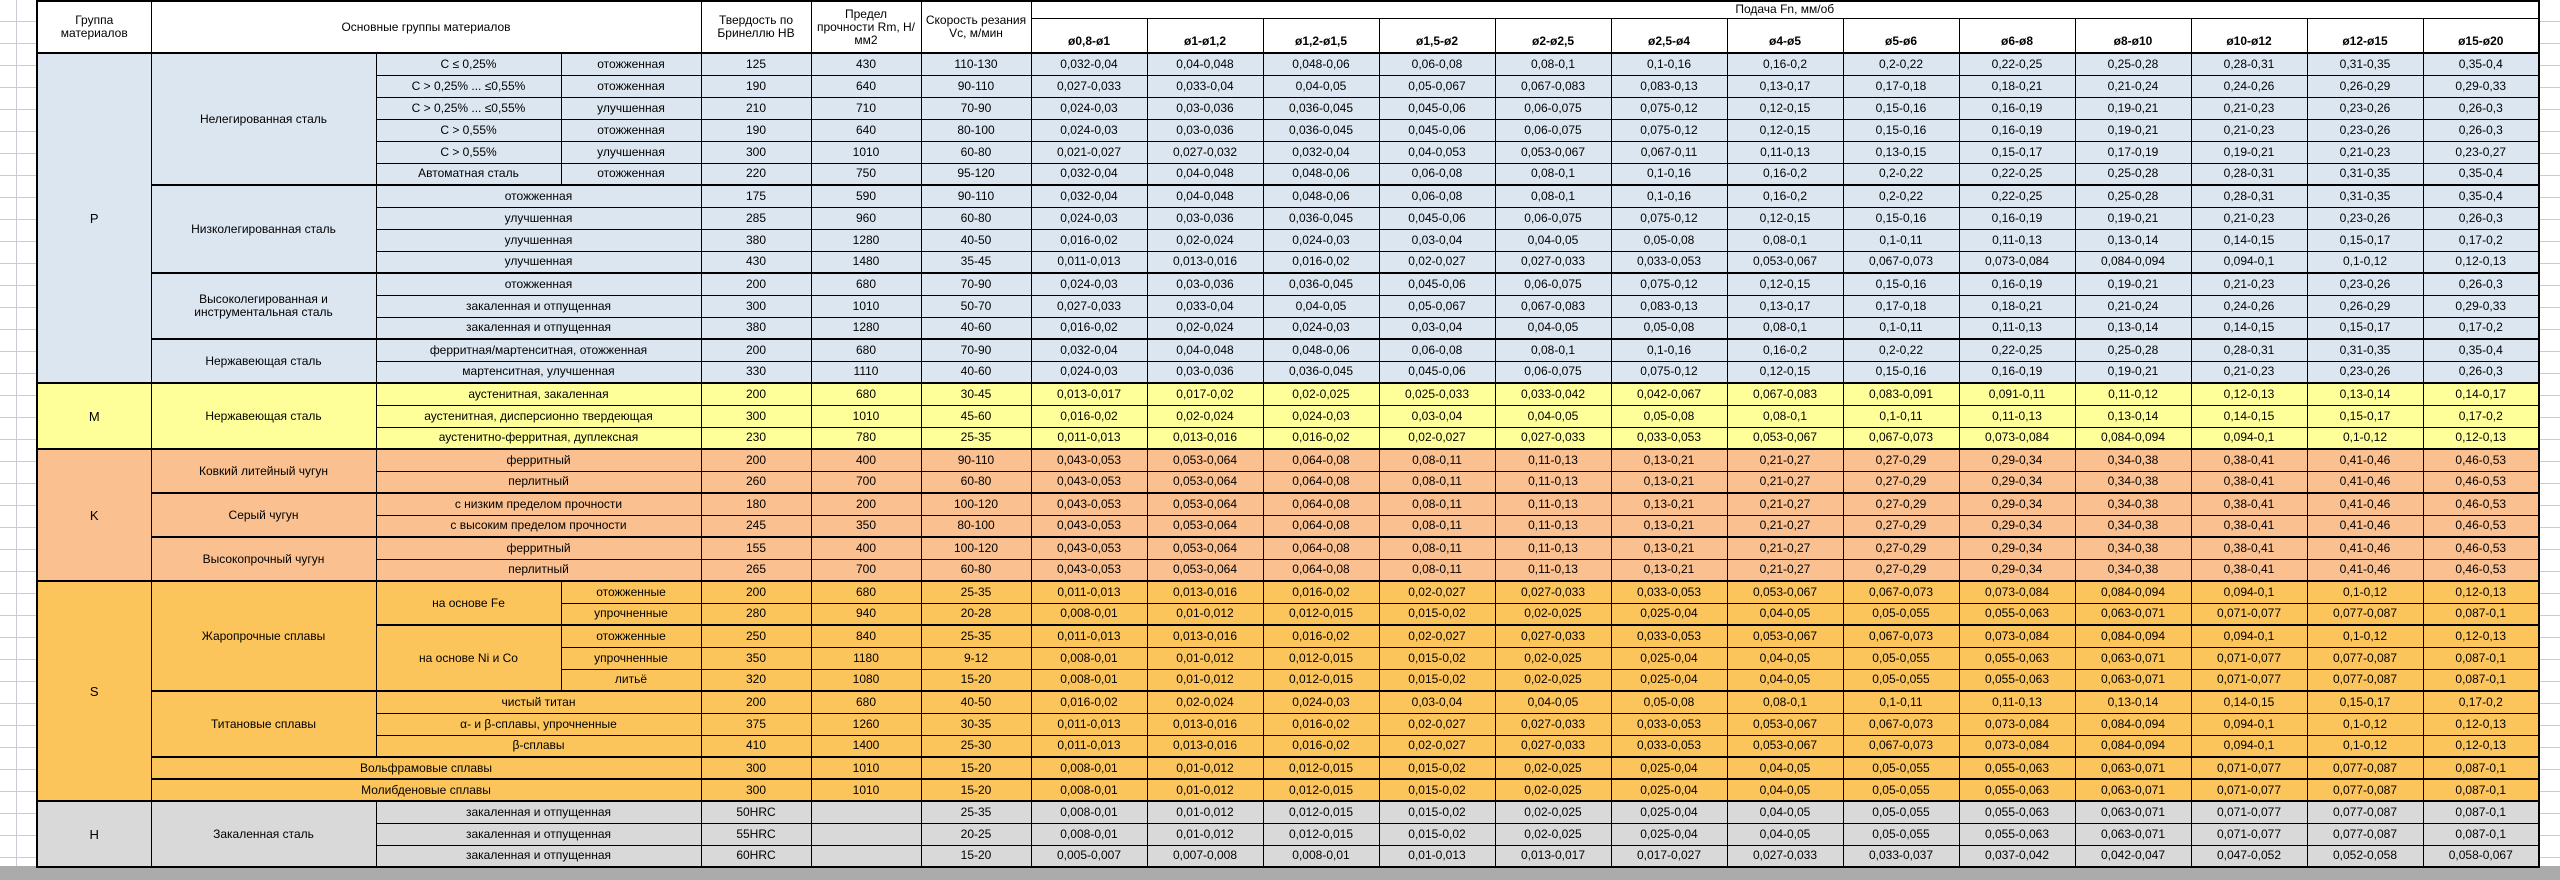 The width and height of the screenshot is (2560, 880). What do you see at coordinates (1553, 306) in the screenshot?
I see `feed-cell: 0,067-0,083` at bounding box center [1553, 306].